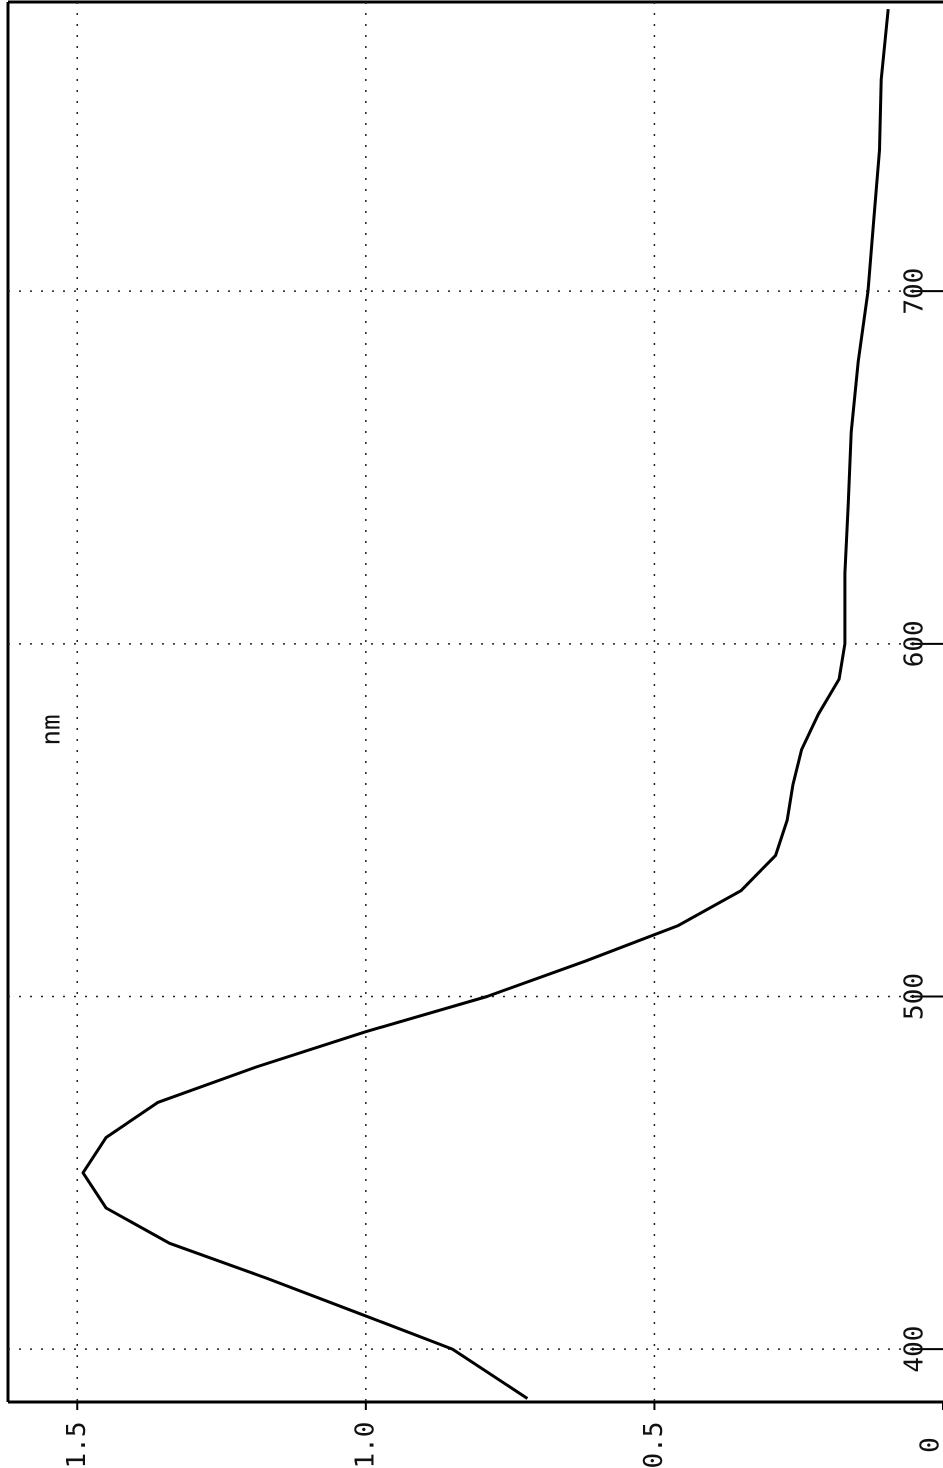  Describe the element at coordinates (365, 1445) in the screenshot. I see `y-tick-label: 1.0` at that location.